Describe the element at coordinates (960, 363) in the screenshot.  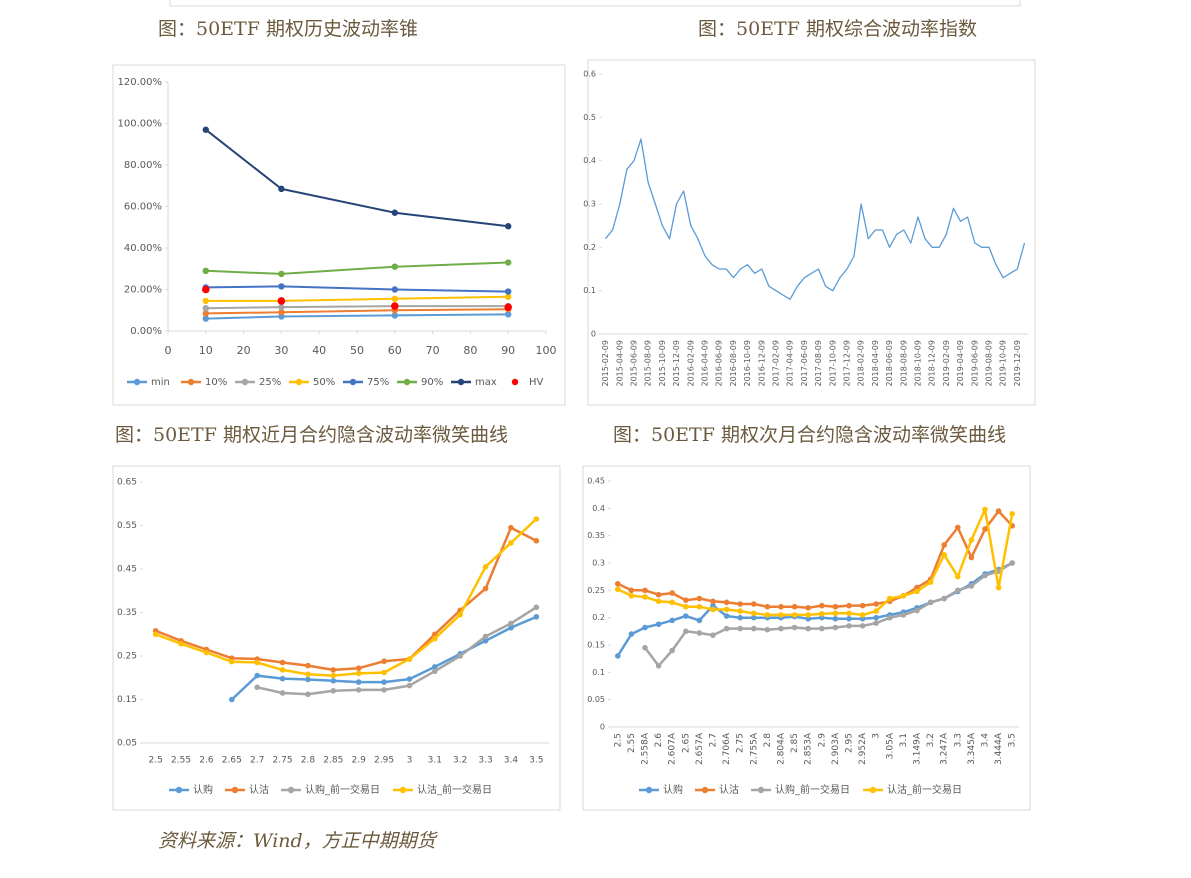
I see `x-tick-label: 2019-04-09` at that location.